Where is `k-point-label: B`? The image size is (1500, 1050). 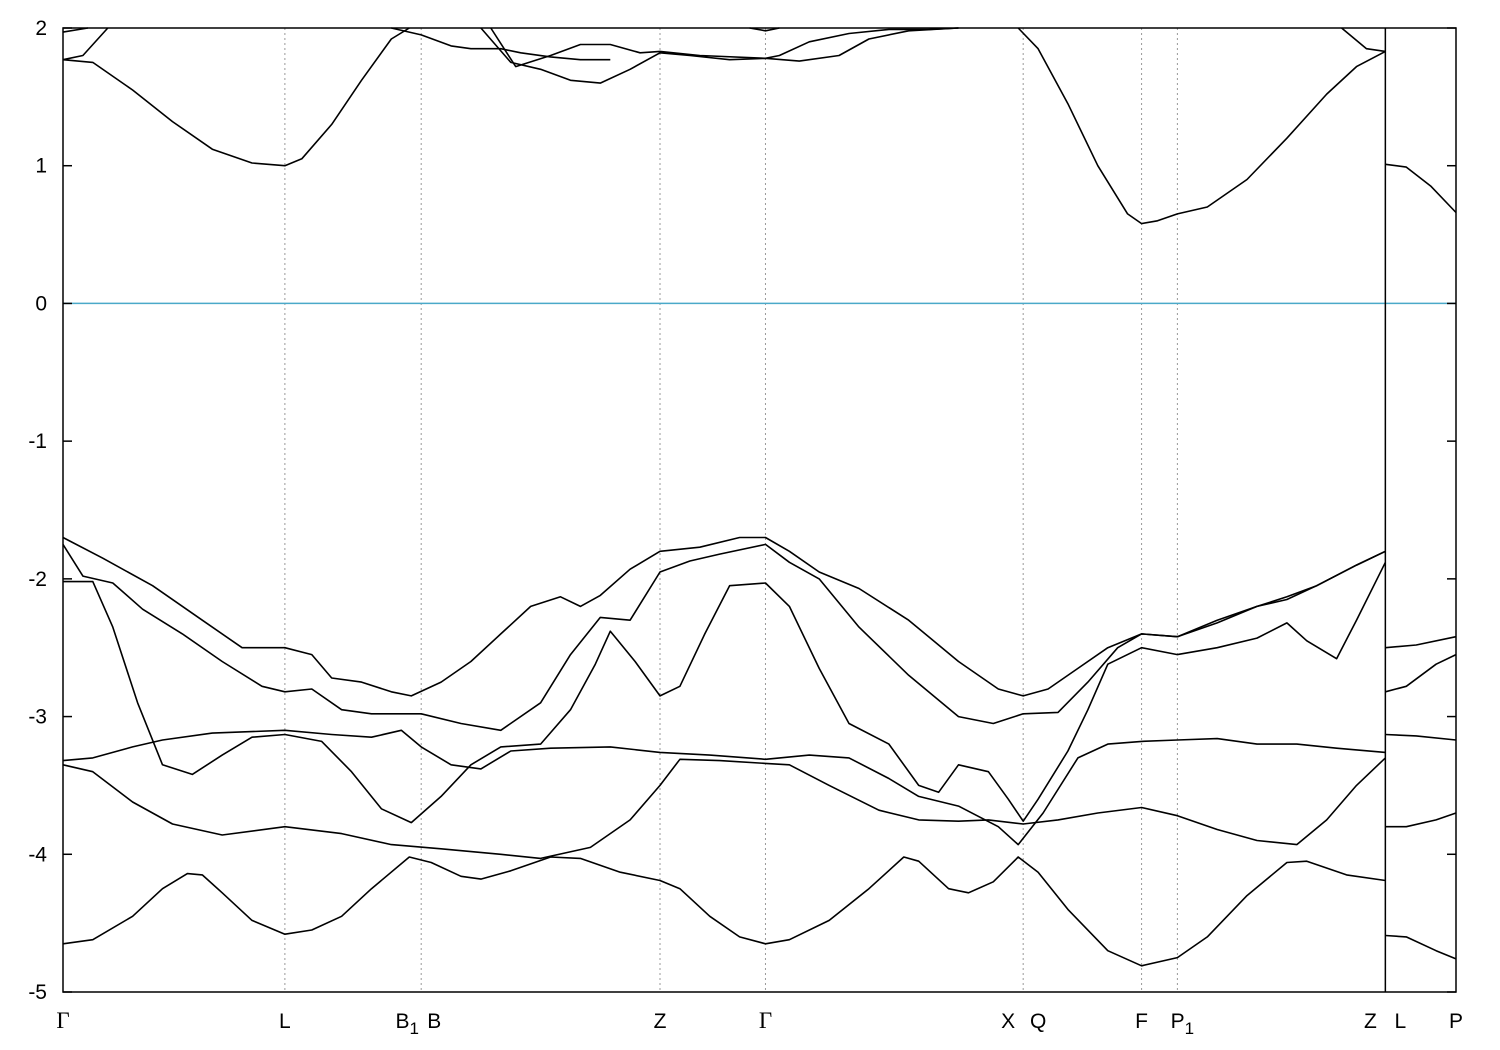 k-point-label: B is located at coordinates (434, 1021).